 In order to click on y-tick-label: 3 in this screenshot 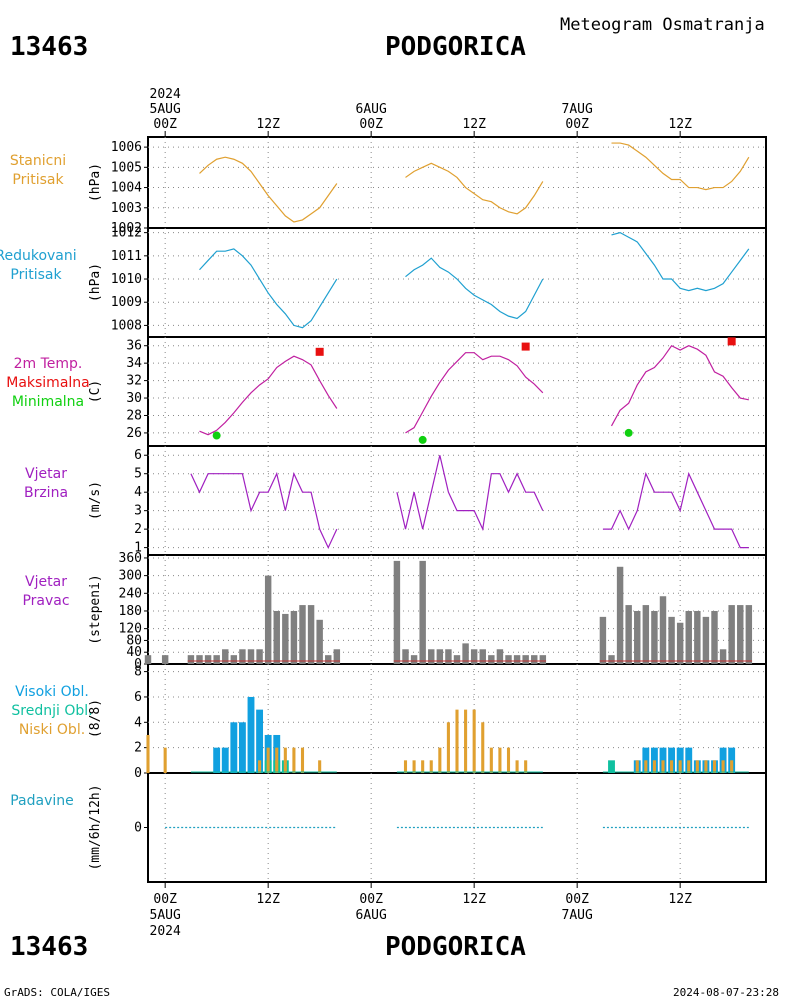, I will do `click(138, 511)`.